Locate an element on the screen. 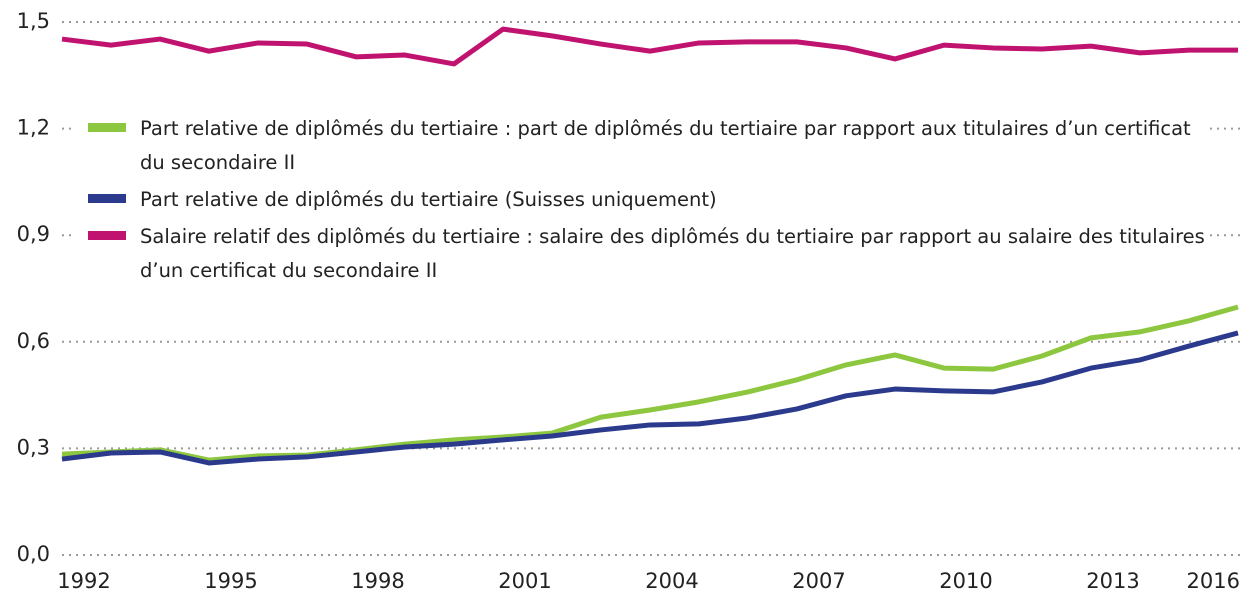 Image resolution: width=1245 pixels, height=597 pixels. y-tick-label: 1,5 is located at coordinates (33, 21).